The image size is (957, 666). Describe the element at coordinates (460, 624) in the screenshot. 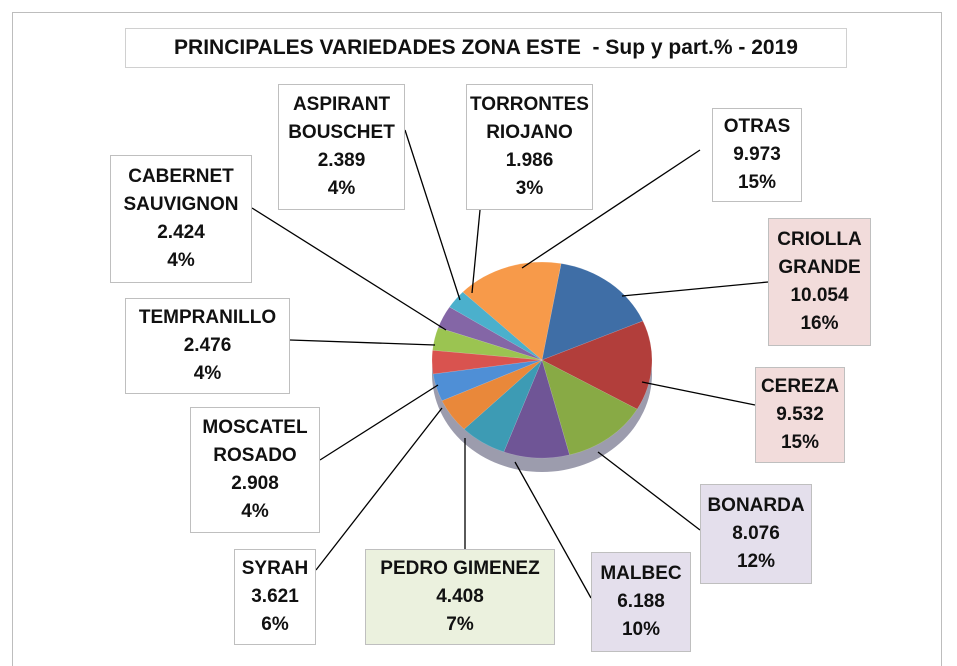

I see `percent-label: 7%` at that location.